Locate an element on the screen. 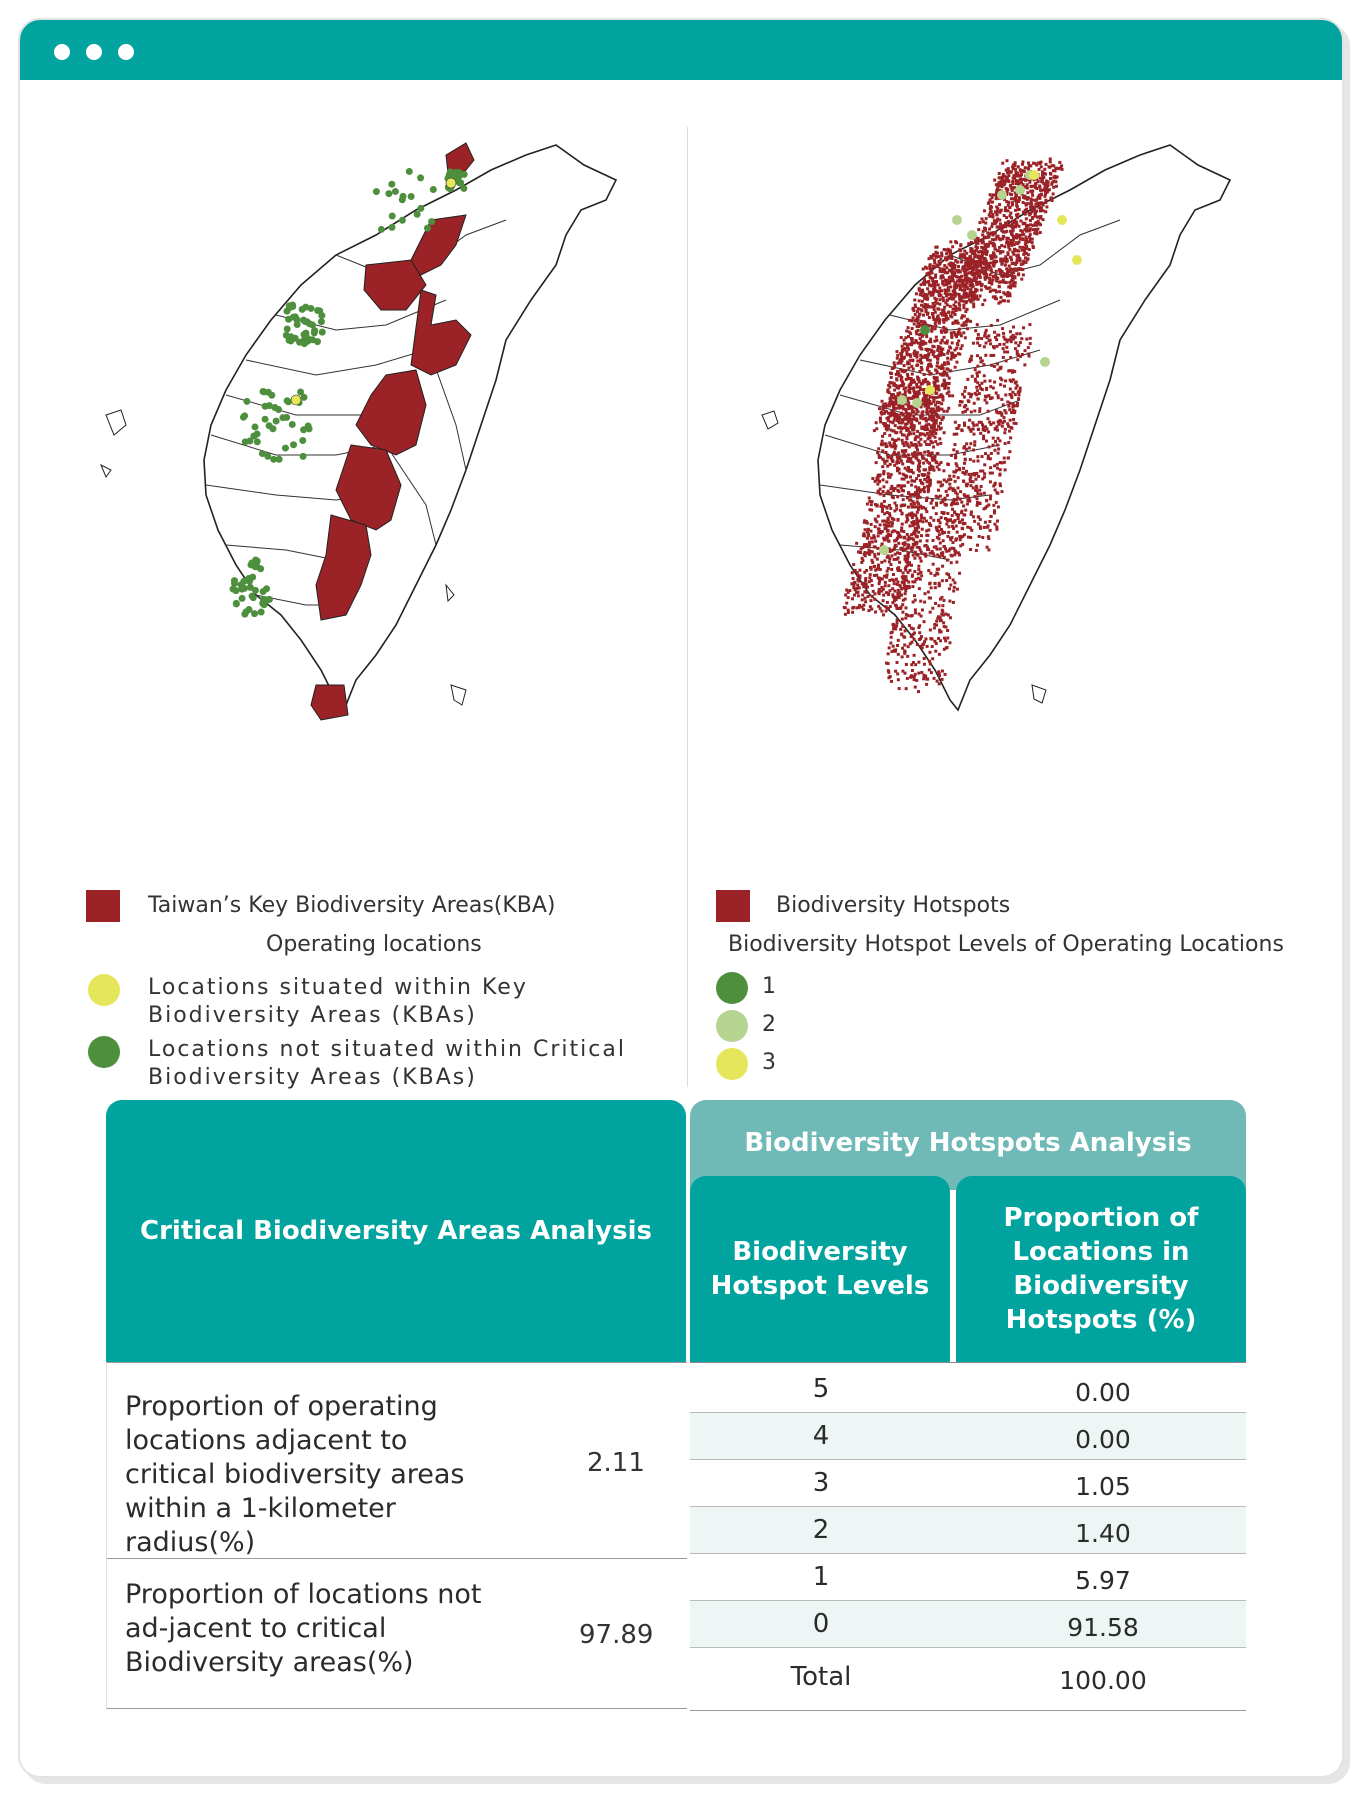 The height and width of the screenshot is (1798, 1366). adjacent-value: 2.11 is located at coordinates (616, 1463).